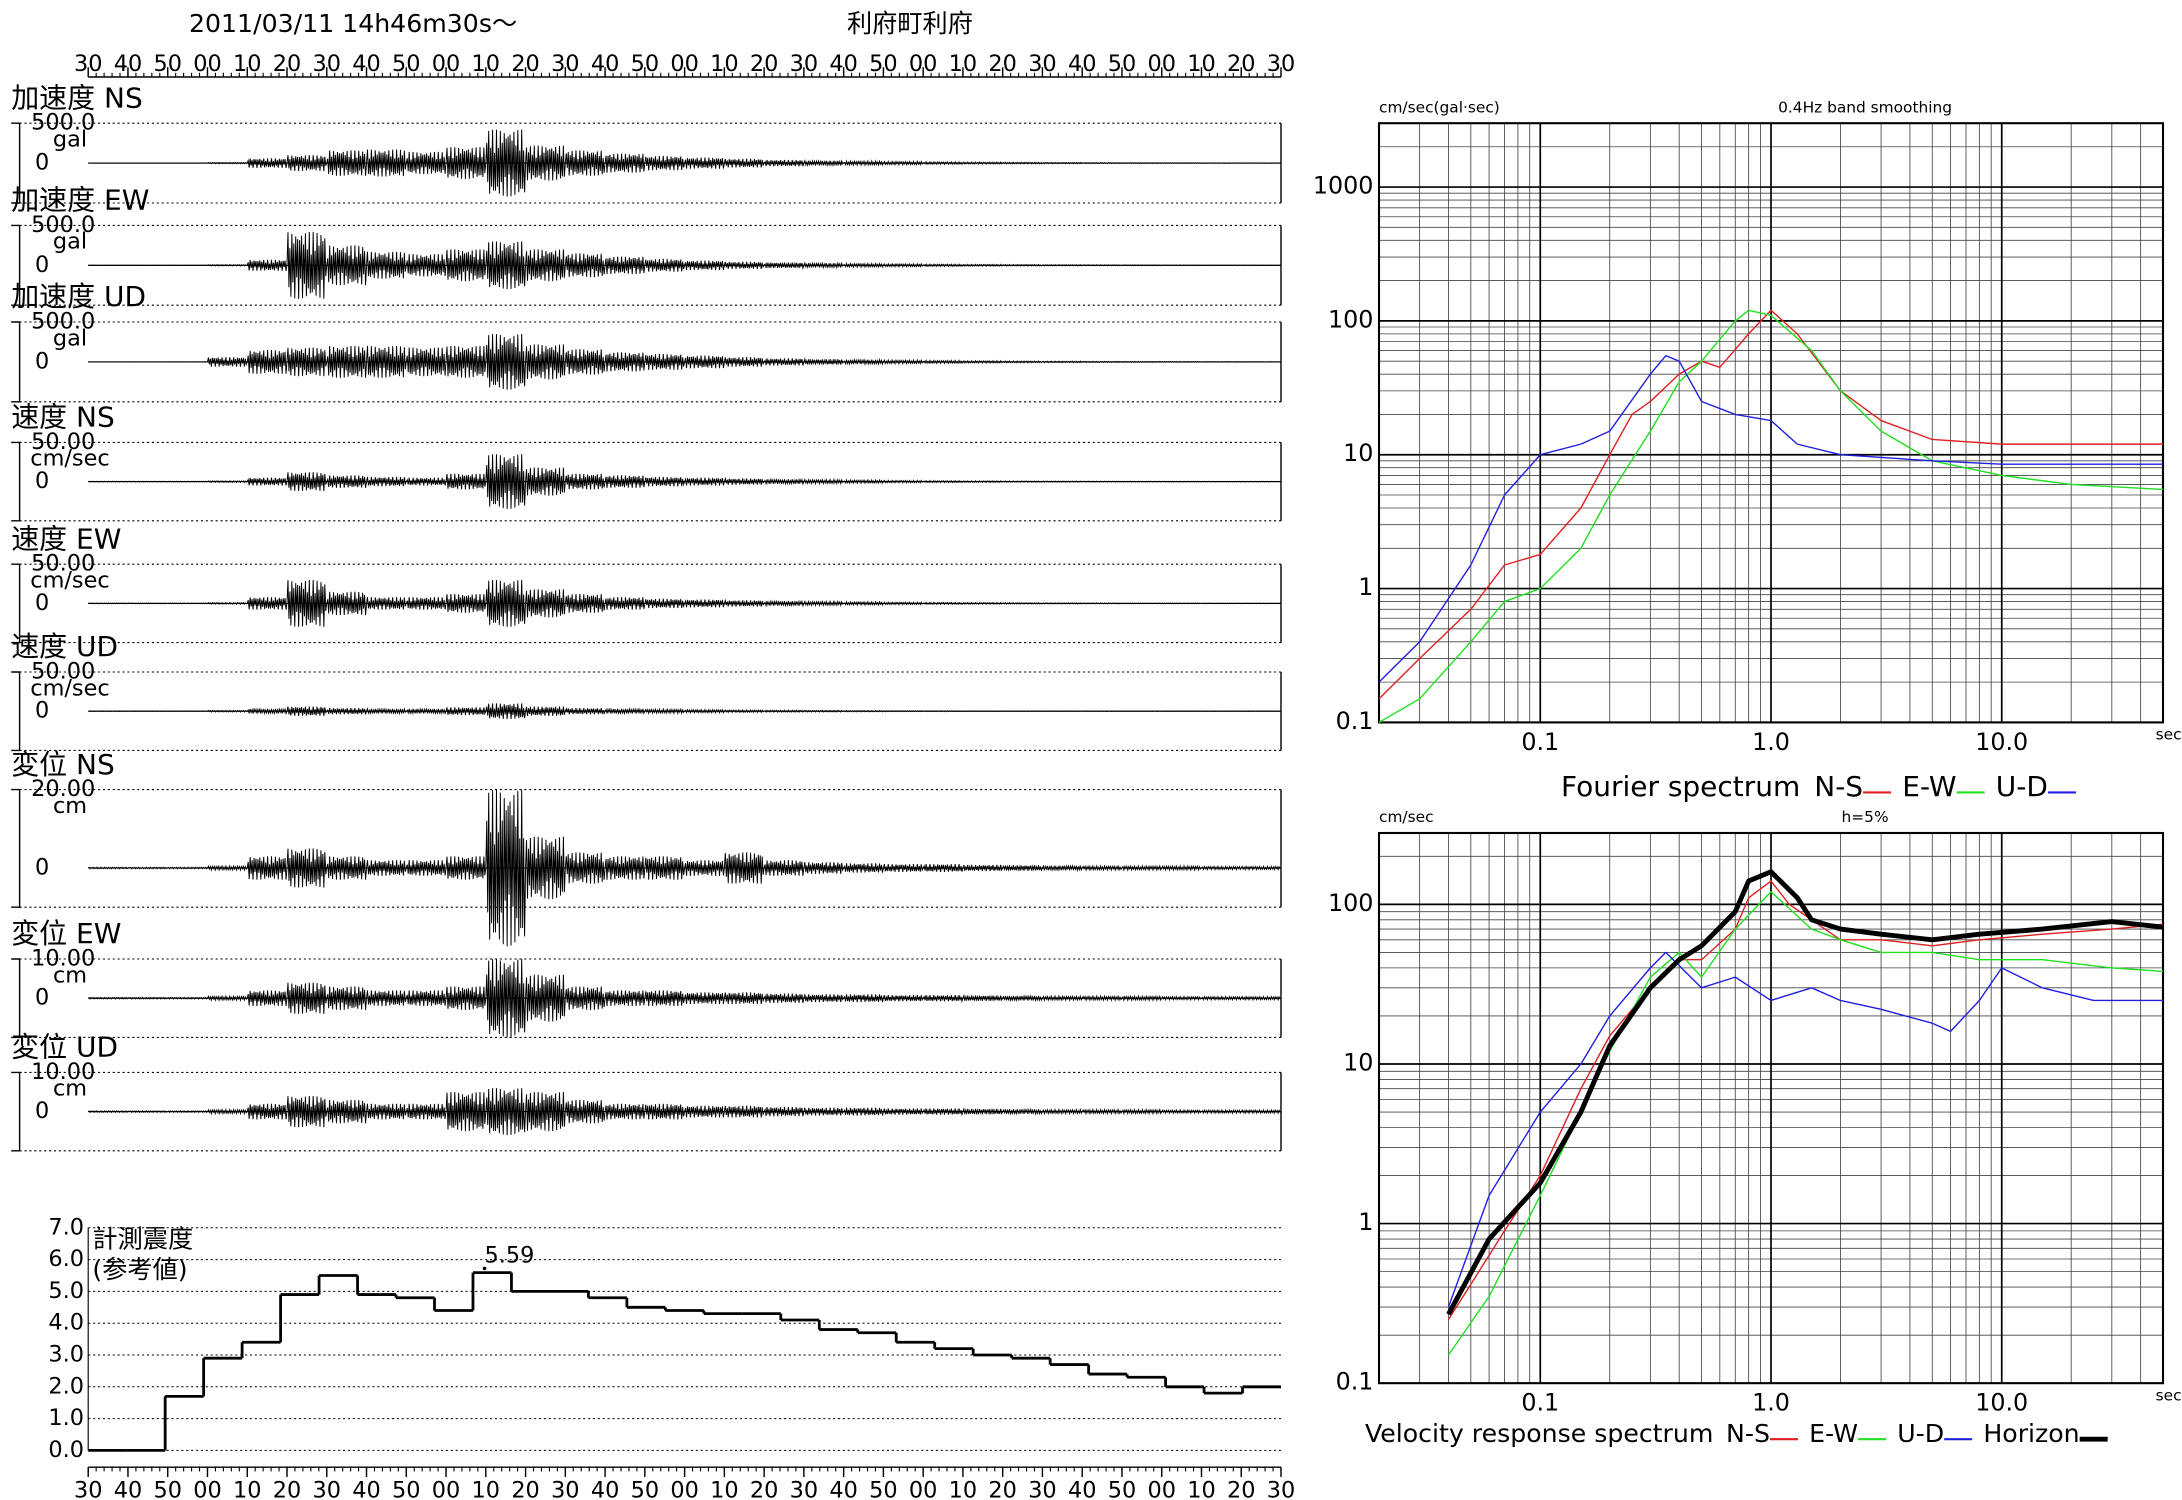 The image size is (2182, 1500). I want to click on time-tick-label: 10, so click(724, 1488).